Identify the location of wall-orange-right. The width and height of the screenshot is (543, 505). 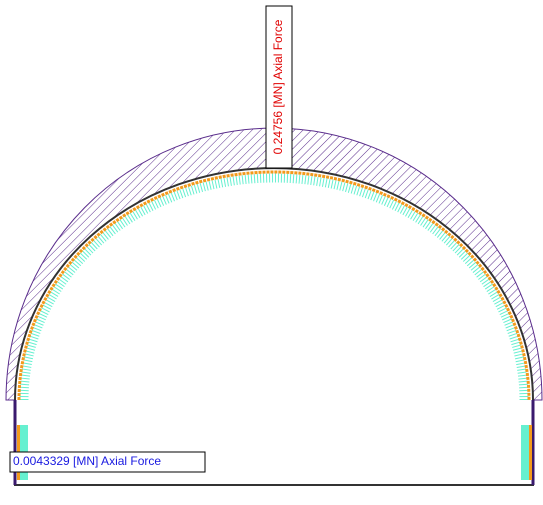
(530, 452).